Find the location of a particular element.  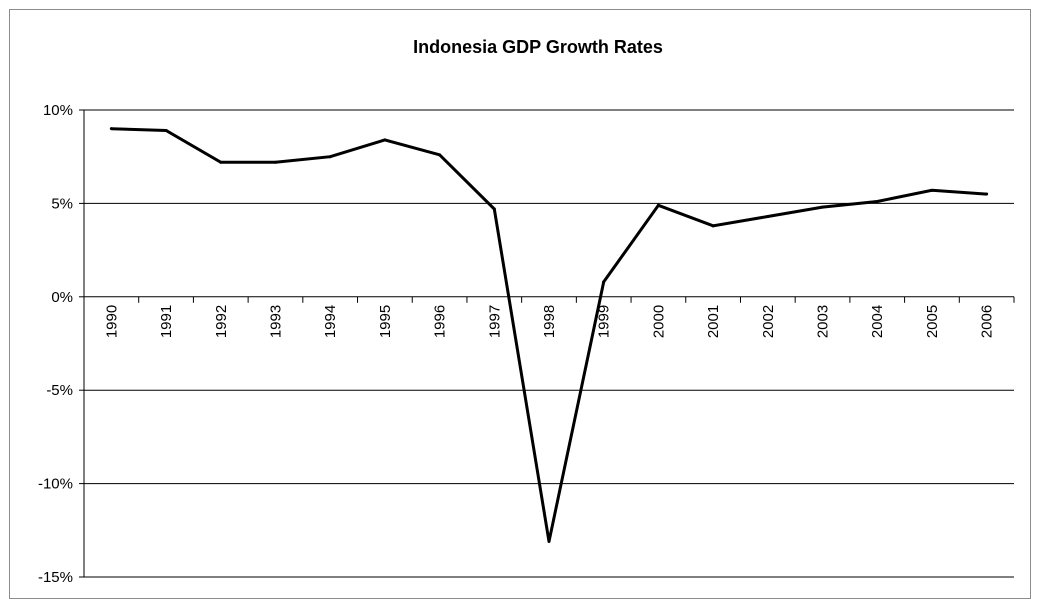

y-tick-label: -15% is located at coordinates (55, 577).